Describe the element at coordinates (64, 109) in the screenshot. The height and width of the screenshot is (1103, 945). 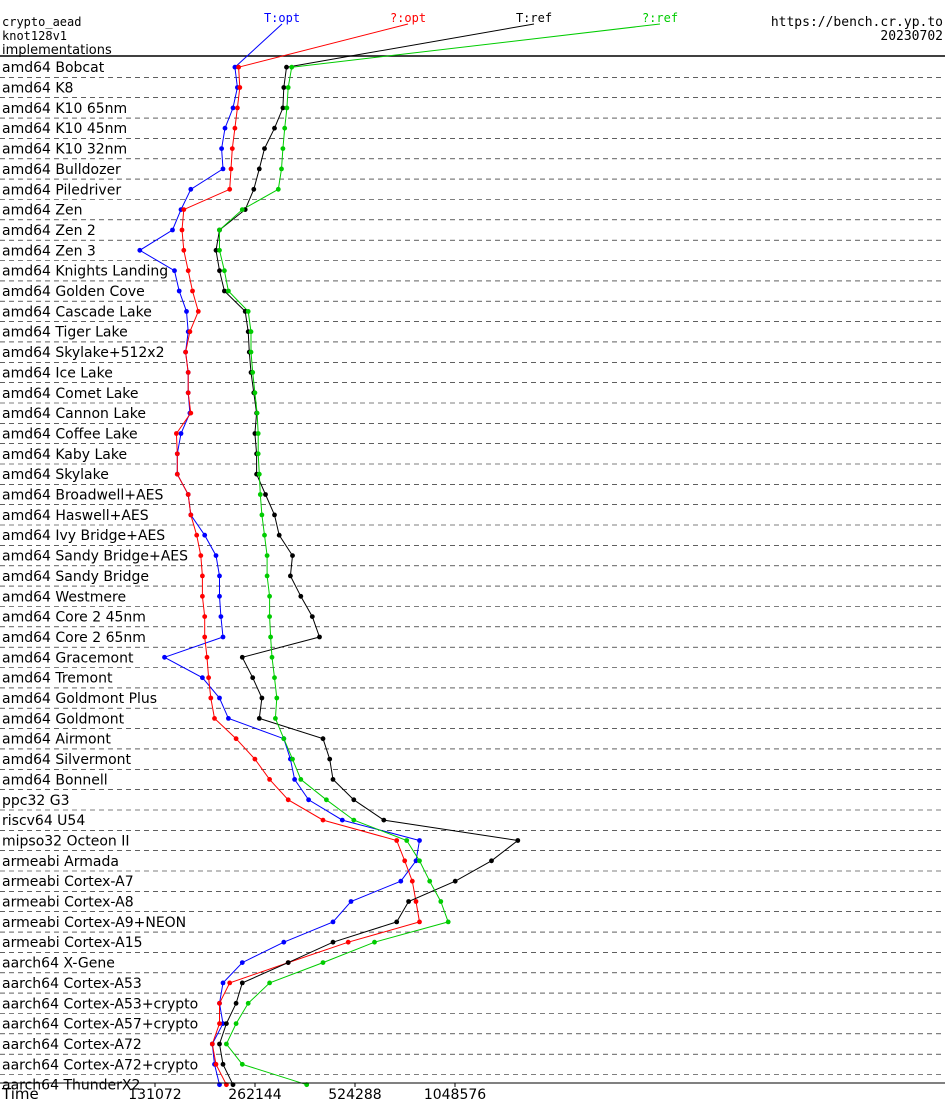
I see `row-label: amd64 K10 65nm` at that location.